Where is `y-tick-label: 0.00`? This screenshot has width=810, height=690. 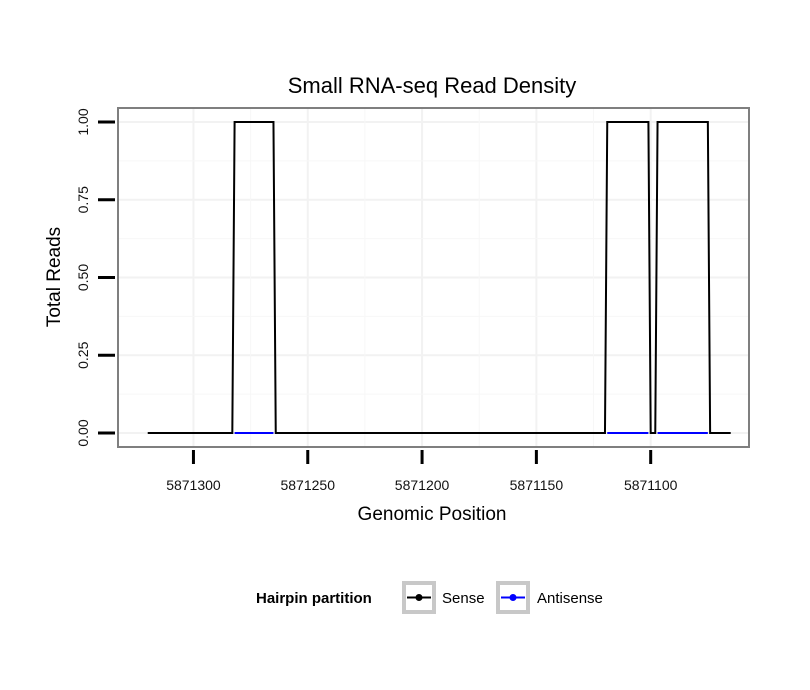 y-tick-label: 0.00 is located at coordinates (83, 432).